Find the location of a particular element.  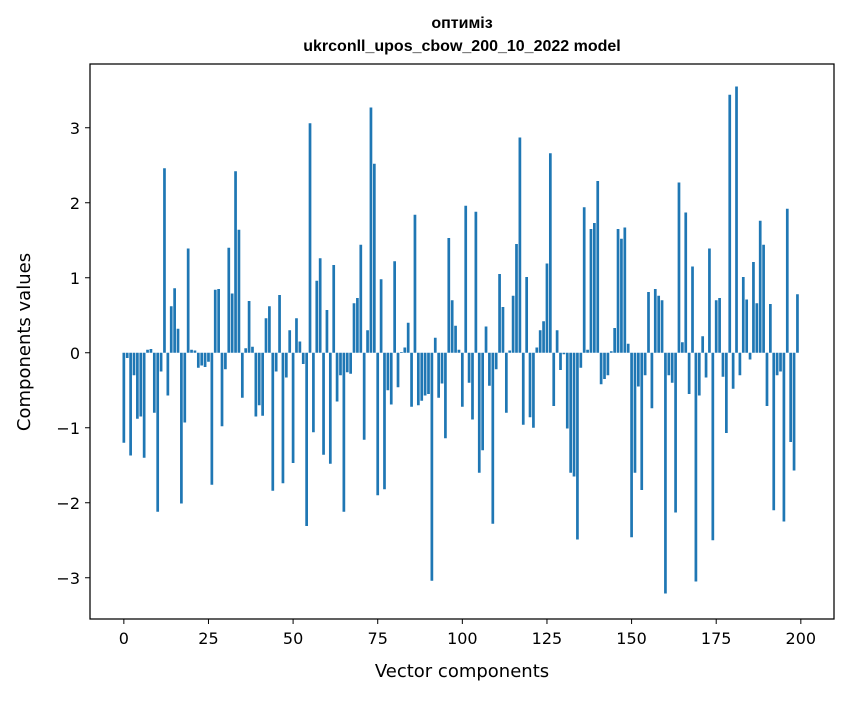

x-tick-label: 200 is located at coordinates (801, 638).